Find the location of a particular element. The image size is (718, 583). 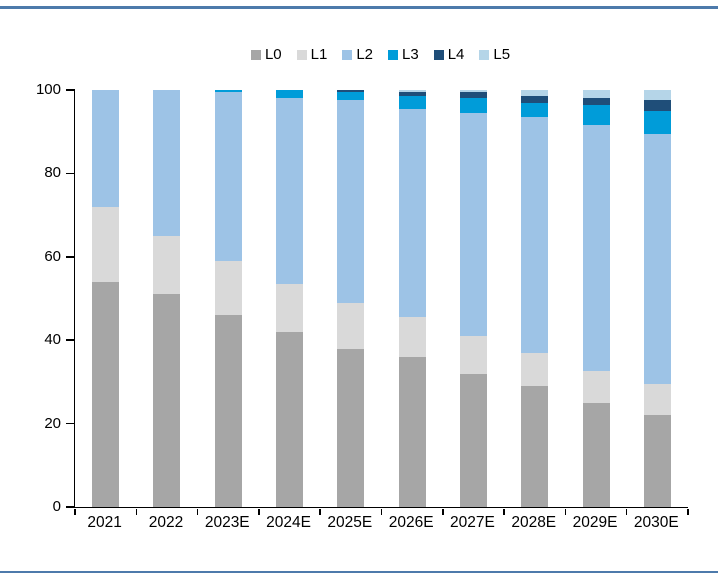

x-axis-category-label: 2021 is located at coordinates (104, 522).